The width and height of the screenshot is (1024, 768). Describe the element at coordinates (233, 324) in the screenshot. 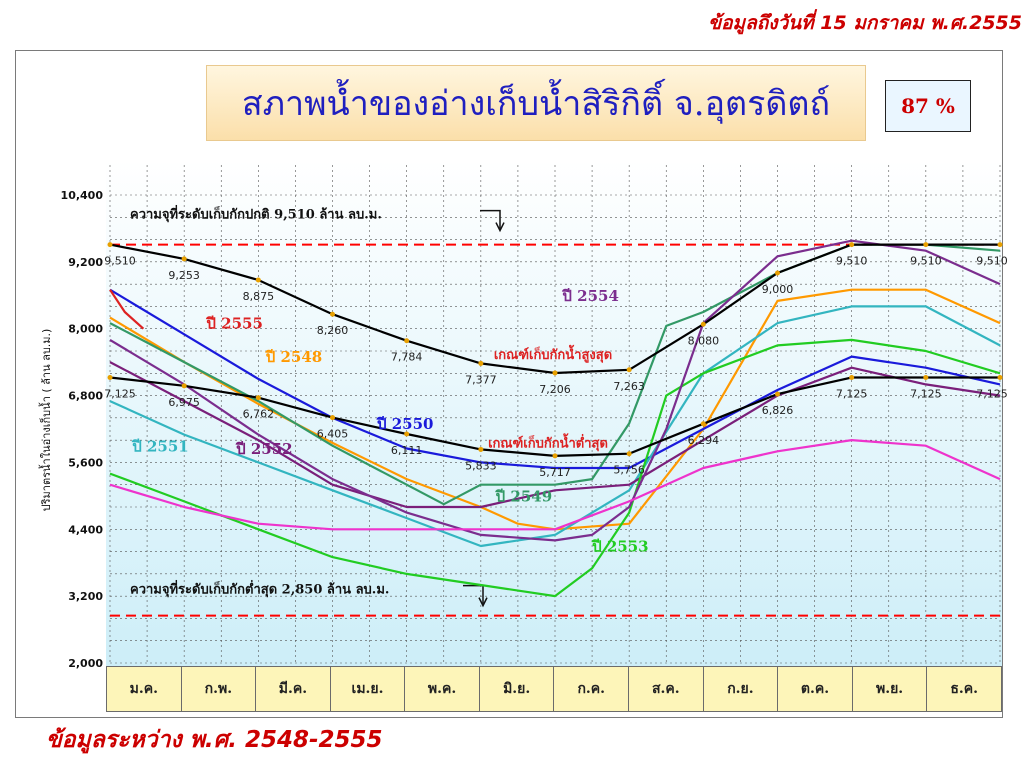

I see `series-annotation: ปี 2555` at that location.